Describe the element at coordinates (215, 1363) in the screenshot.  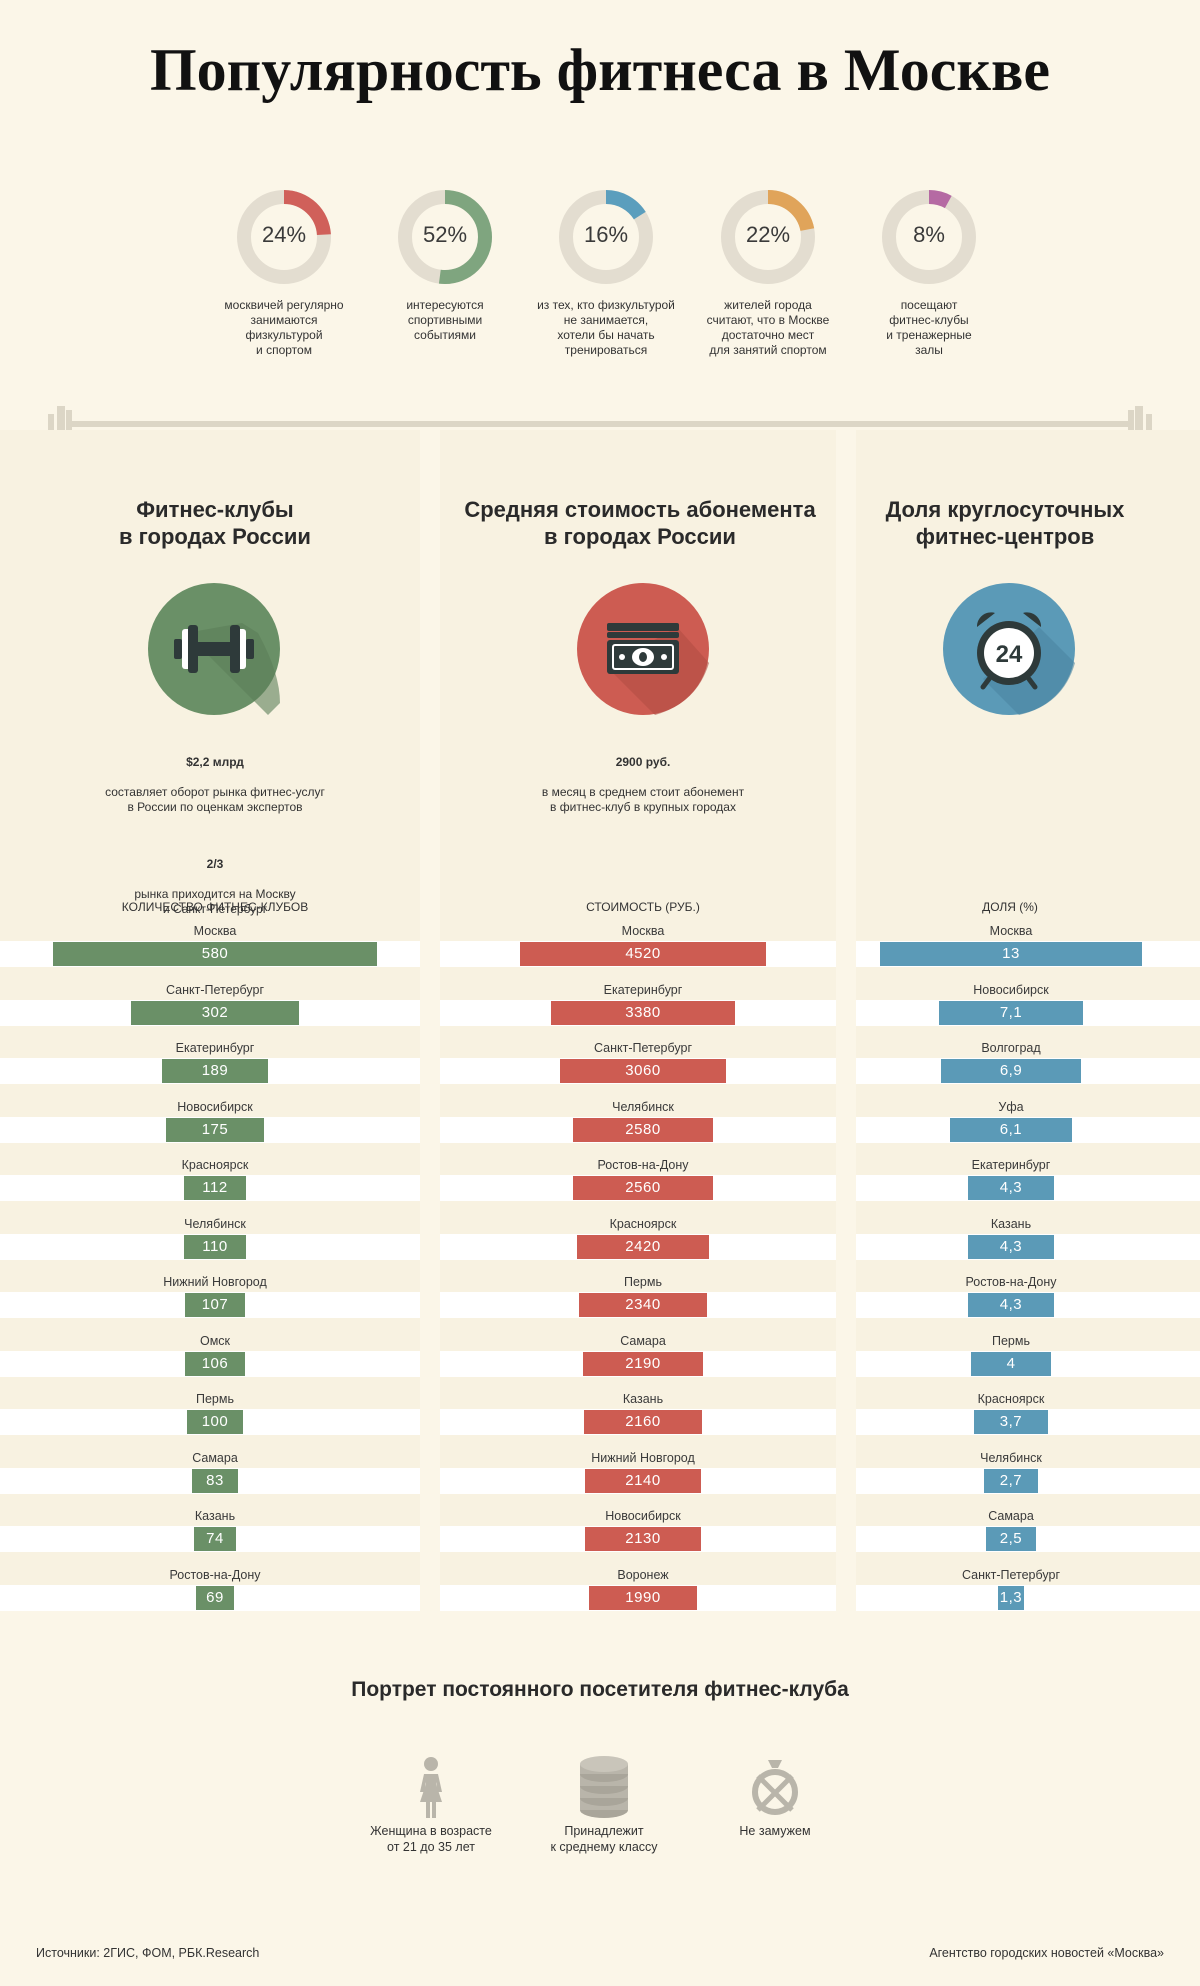
I see `bar: 106` at that location.